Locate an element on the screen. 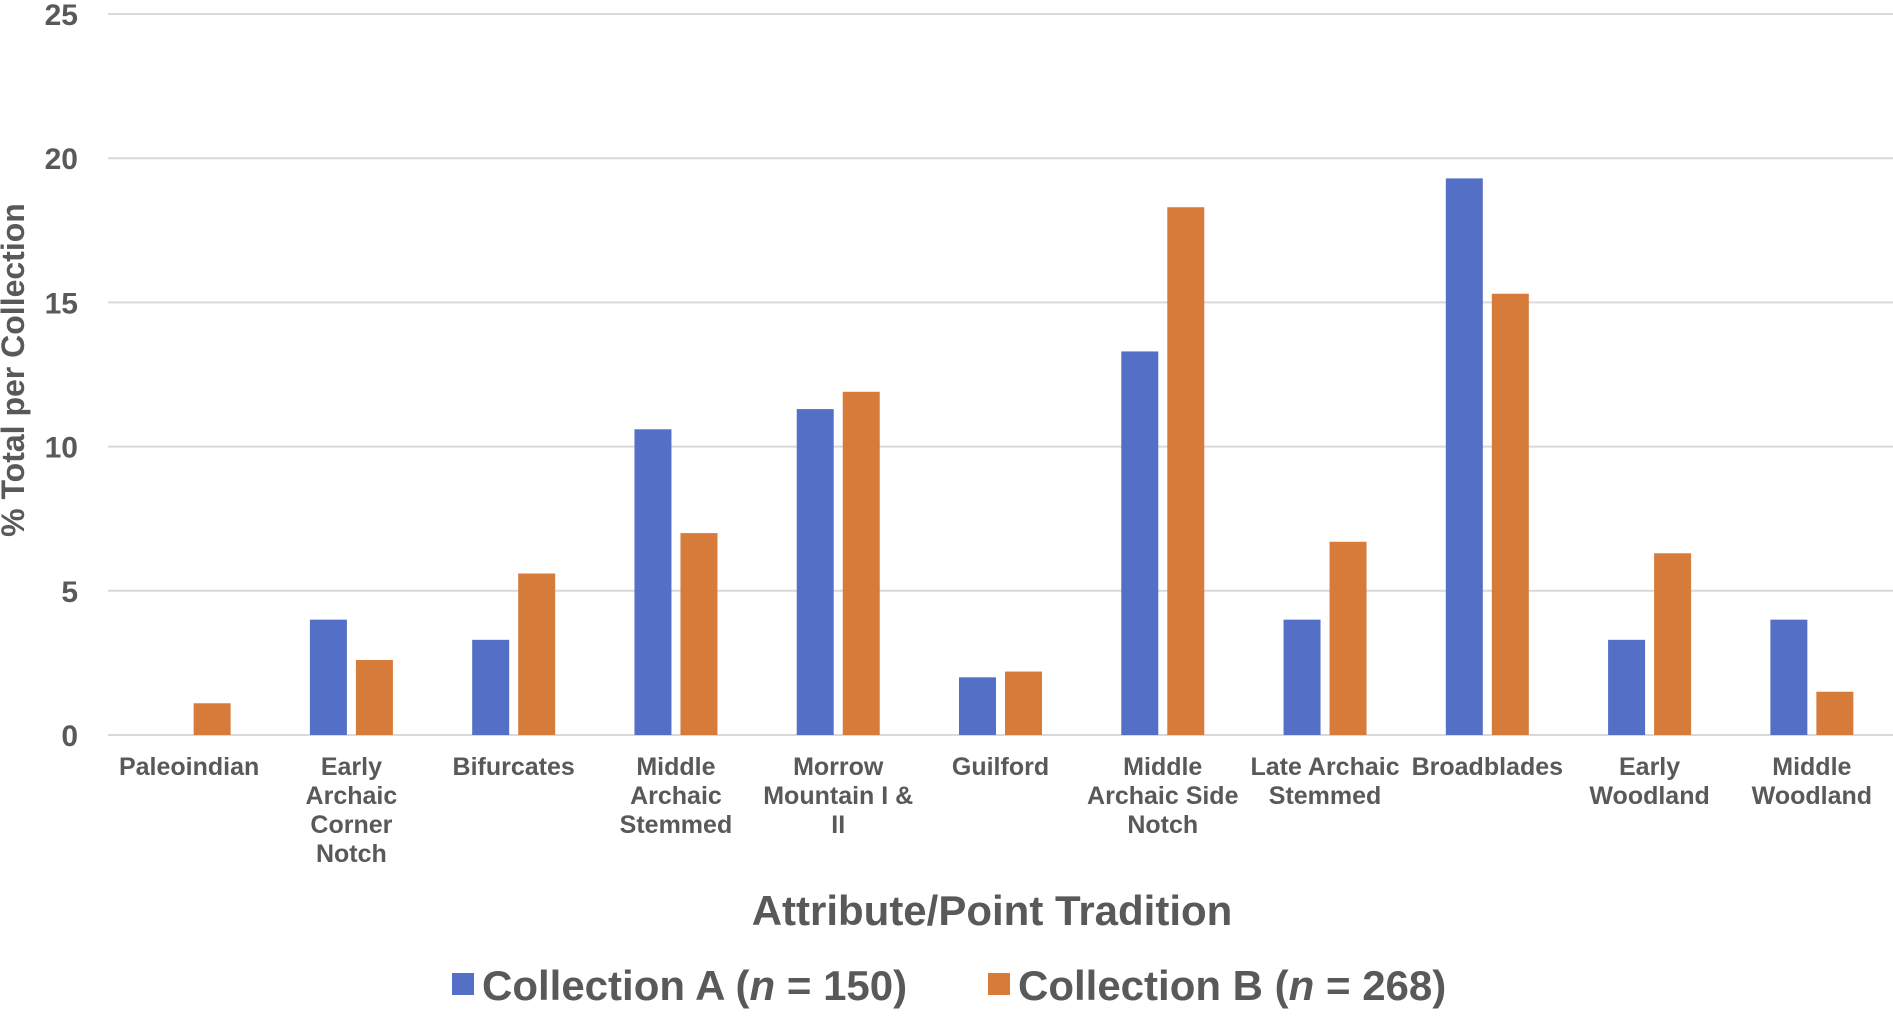 Image resolution: width=1893 pixels, height=1017 pixels. x-tick-label-line: Paleoindian is located at coordinates (189, 767).